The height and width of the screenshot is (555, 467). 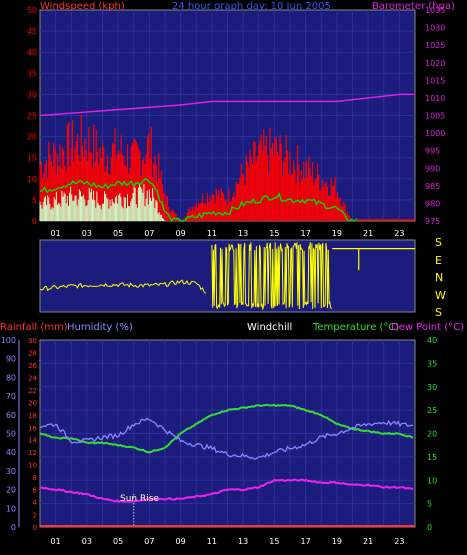 I want to click on humidity-axis-title: Humidity (%), so click(x=100, y=327).